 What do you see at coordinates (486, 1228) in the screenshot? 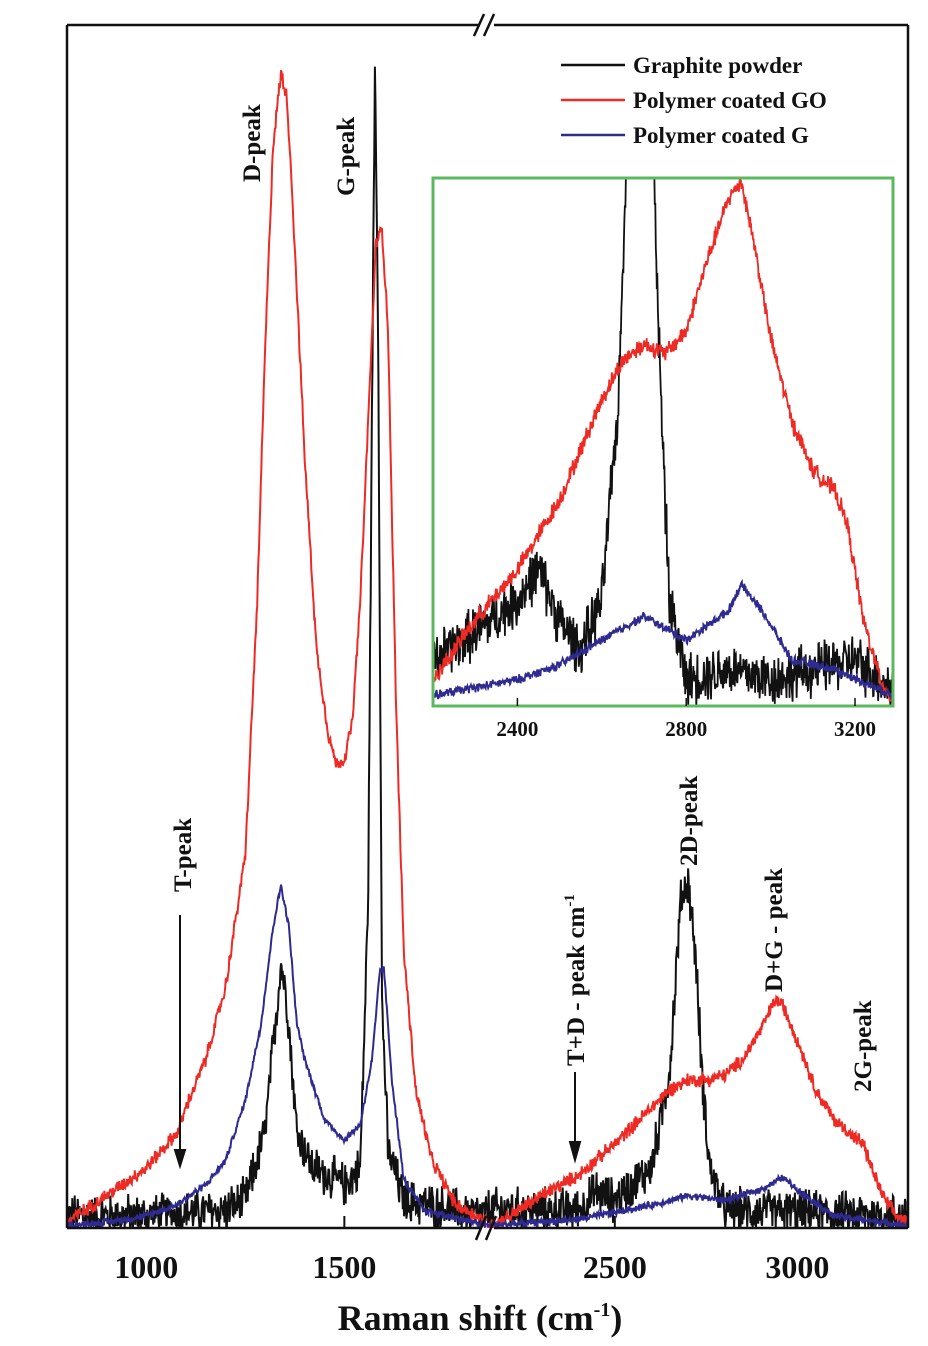
I see `axis-break-bottom` at bounding box center [486, 1228].